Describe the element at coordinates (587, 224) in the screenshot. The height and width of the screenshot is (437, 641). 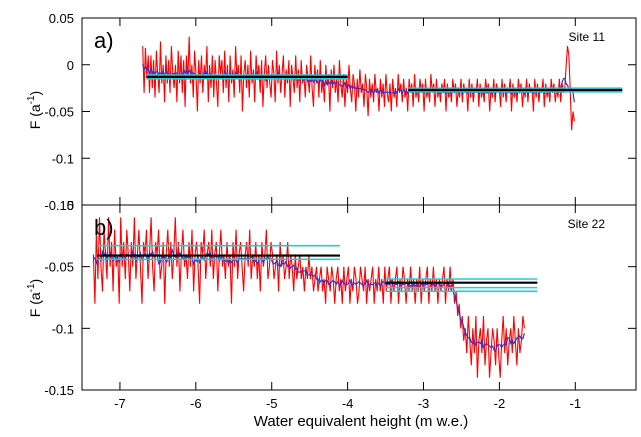
I see `panel-b-site-annotation: Site 22` at that location.